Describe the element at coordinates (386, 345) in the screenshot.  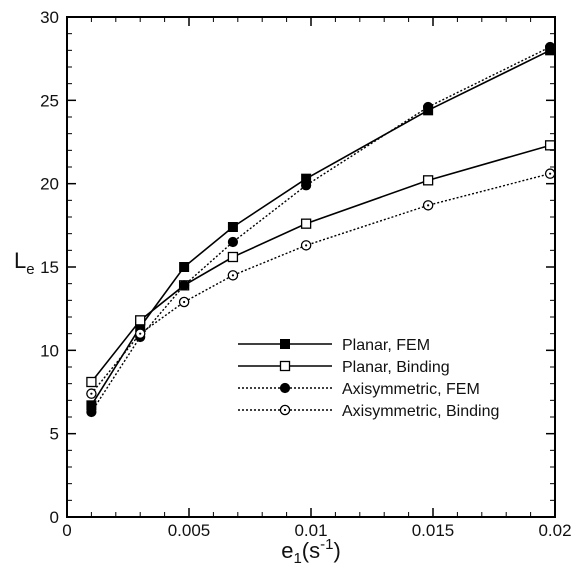
I see `legend-label: Planar, FEM` at that location.